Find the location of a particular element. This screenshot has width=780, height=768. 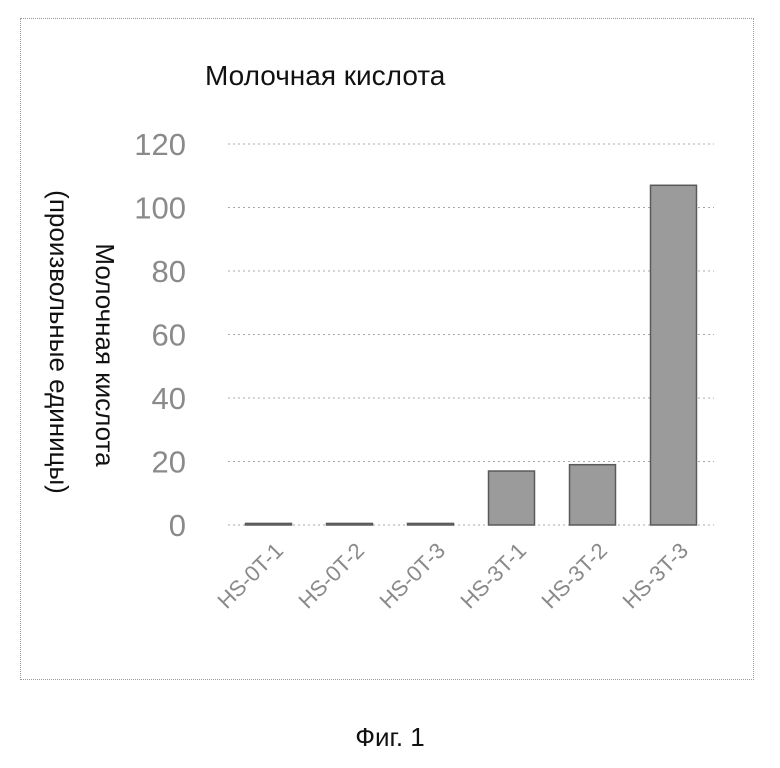

y-axis-label-line1: Молочная кислота is located at coordinates (105, 355).